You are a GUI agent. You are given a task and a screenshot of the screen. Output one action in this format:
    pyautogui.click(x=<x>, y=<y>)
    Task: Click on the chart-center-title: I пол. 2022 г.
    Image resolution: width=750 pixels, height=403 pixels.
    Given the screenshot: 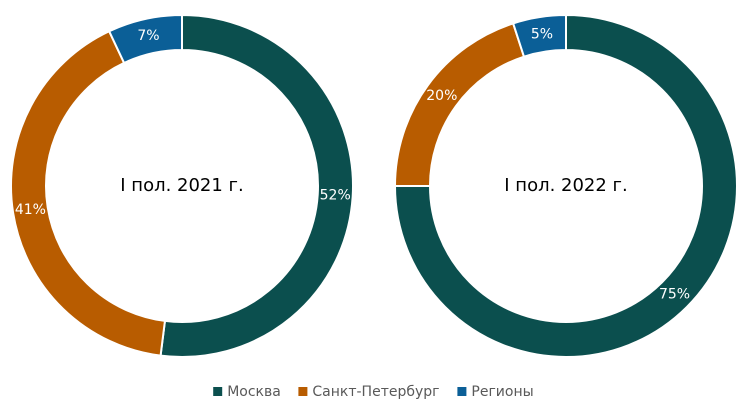 What is the action you would take?
    pyautogui.click(x=565, y=185)
    